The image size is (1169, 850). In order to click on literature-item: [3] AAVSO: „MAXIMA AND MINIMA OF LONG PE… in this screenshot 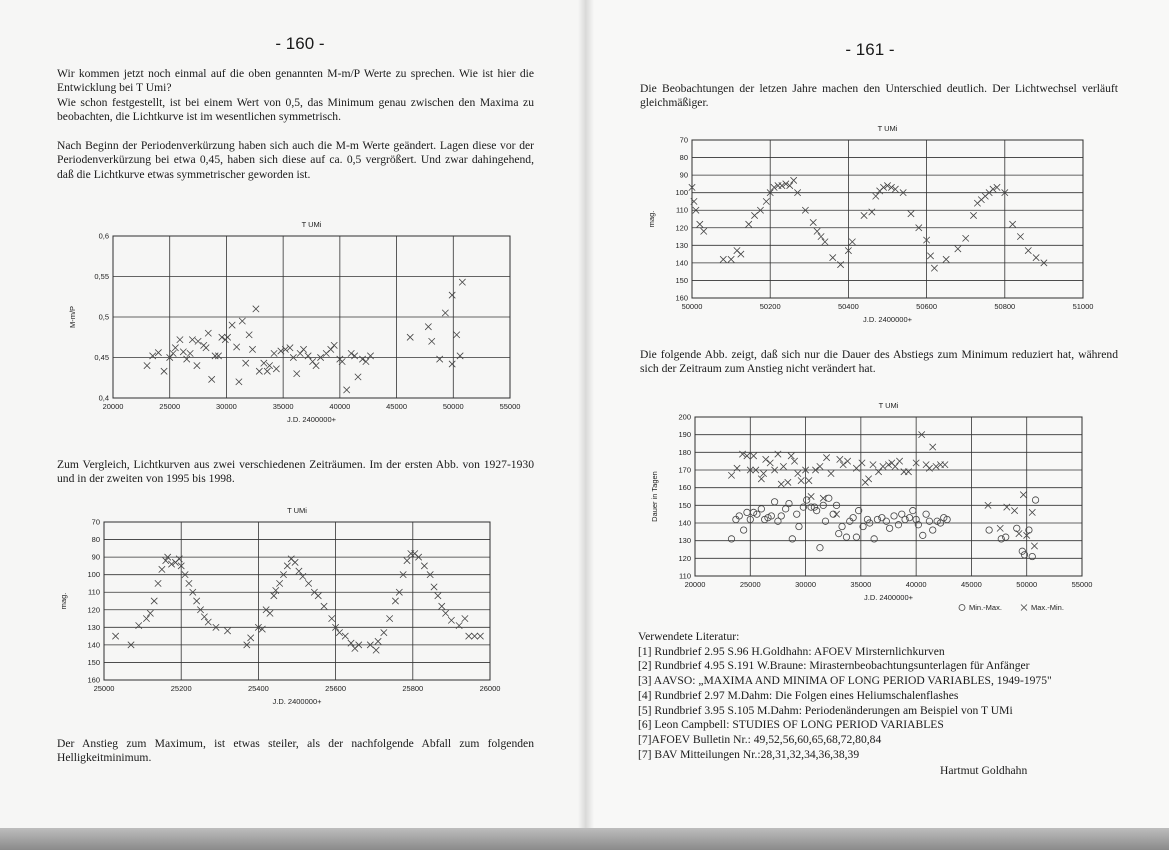, I will do `click(845, 681)`.